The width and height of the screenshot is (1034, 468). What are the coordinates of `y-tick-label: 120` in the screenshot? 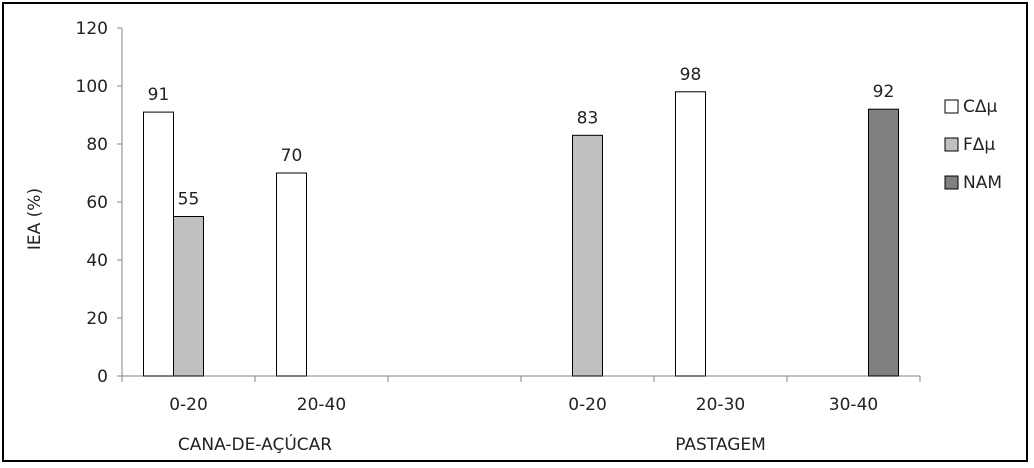 It's located at (92, 29).